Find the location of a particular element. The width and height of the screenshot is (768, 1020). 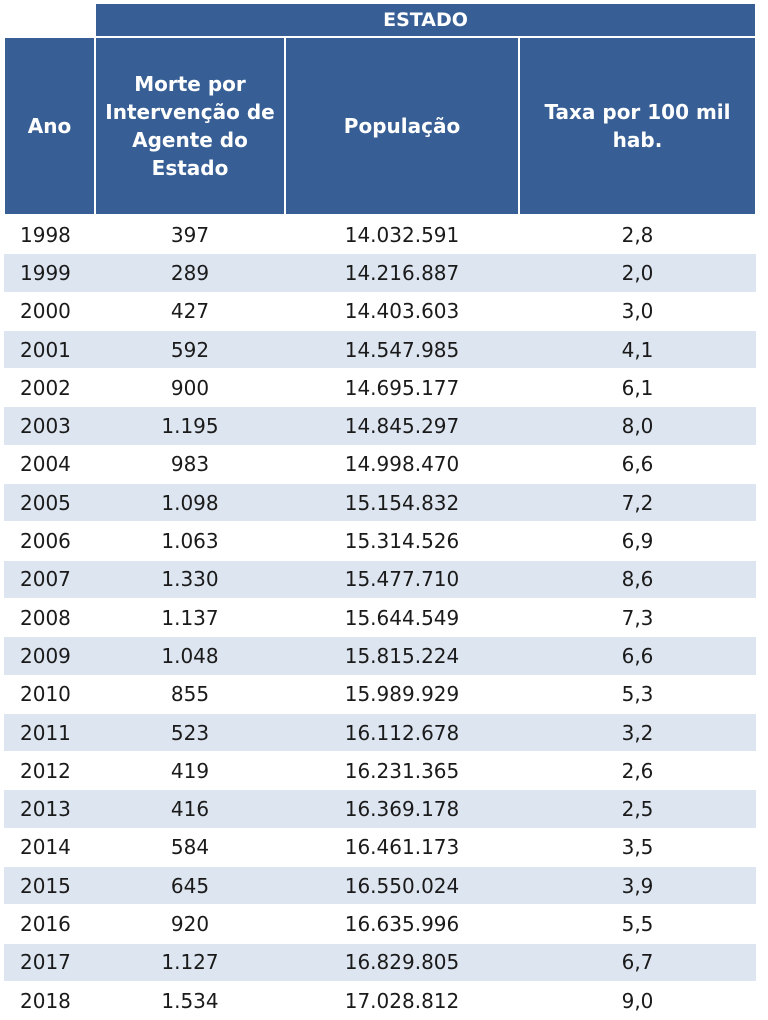

cell-taxa: 8,0 is located at coordinates (637, 426).